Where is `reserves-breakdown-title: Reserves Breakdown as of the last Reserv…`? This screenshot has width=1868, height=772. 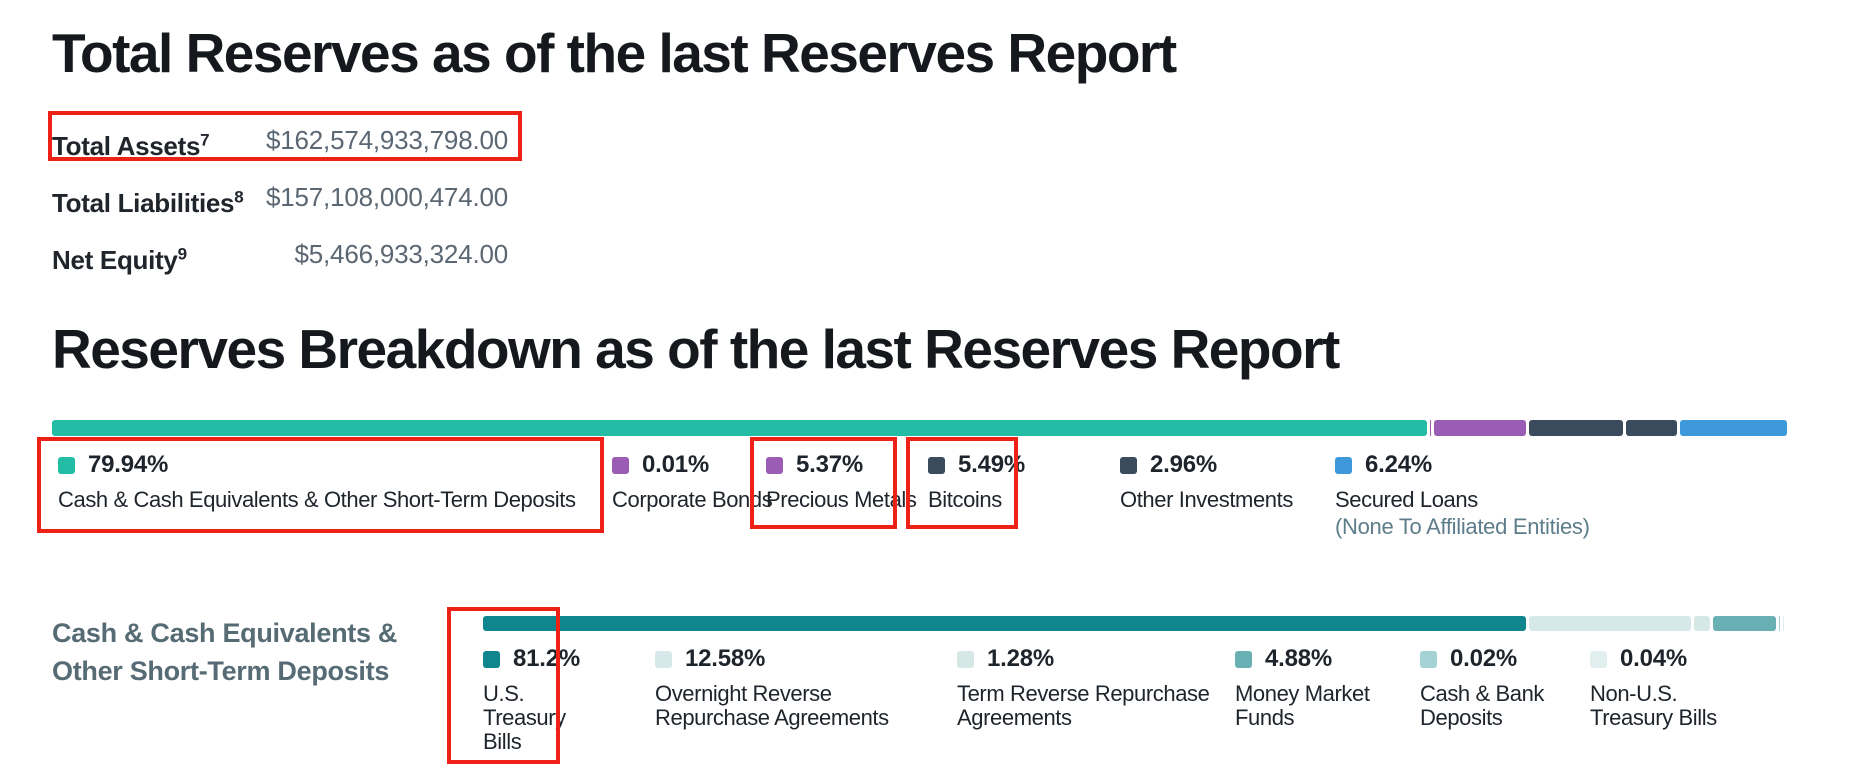
reserves-breakdown-title: Reserves Breakdown as of the last Reserv… is located at coordinates (696, 349).